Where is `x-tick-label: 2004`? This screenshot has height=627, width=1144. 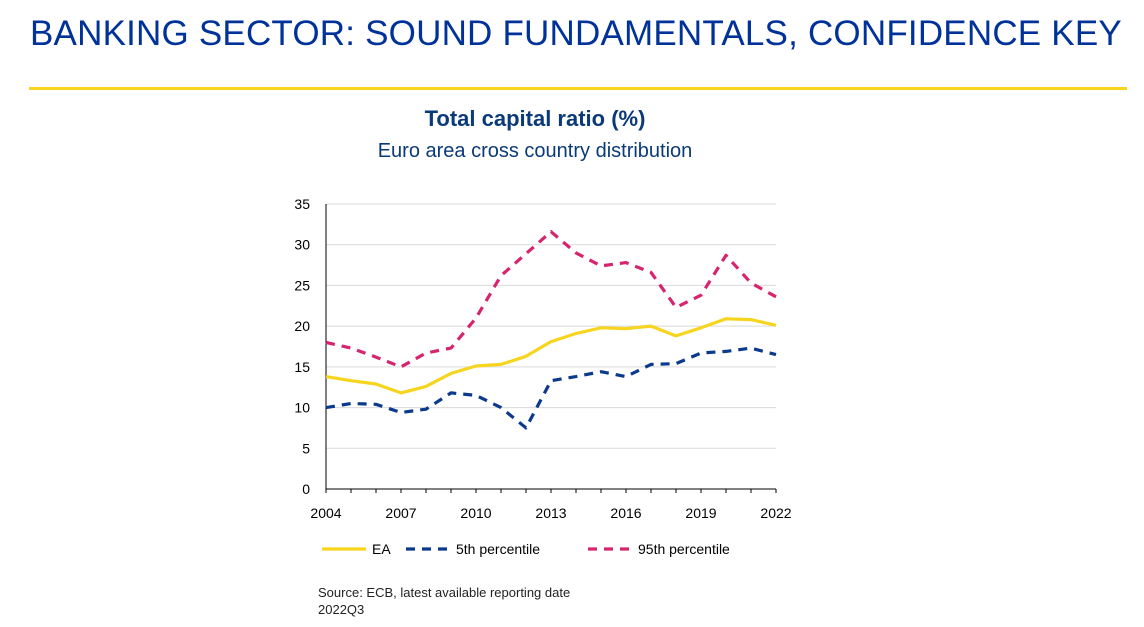 x-tick-label: 2004 is located at coordinates (325, 513).